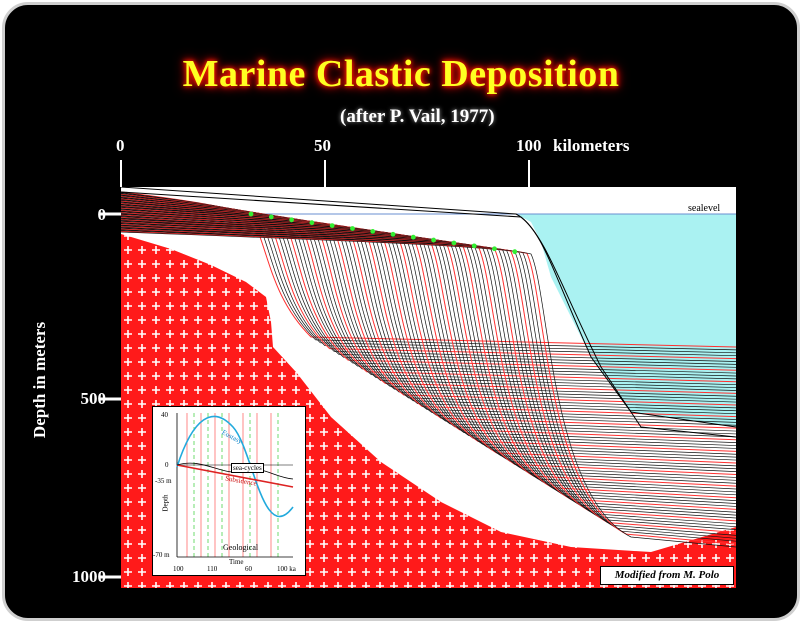 The width and height of the screenshot is (802, 623). Describe the element at coordinates (417, 116) in the screenshot. I see `slide-subtitle: (after P. Vail, 1977)` at that location.